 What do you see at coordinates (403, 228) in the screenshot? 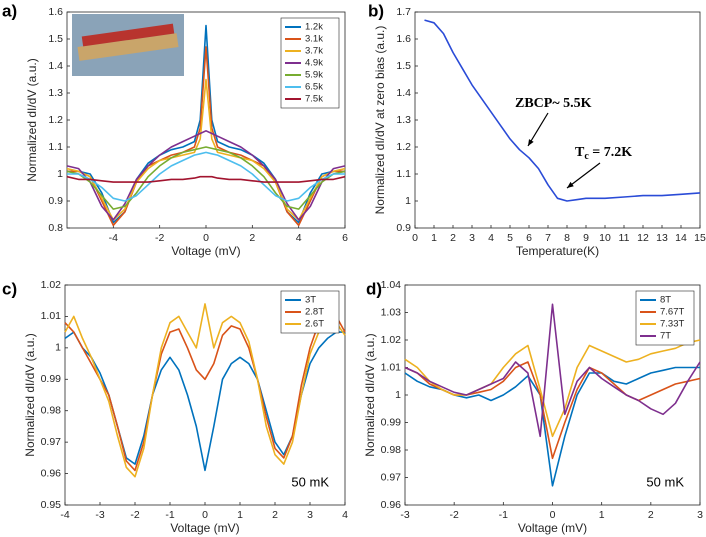
I see `y-tick-label: 0.9` at bounding box center [403, 228].